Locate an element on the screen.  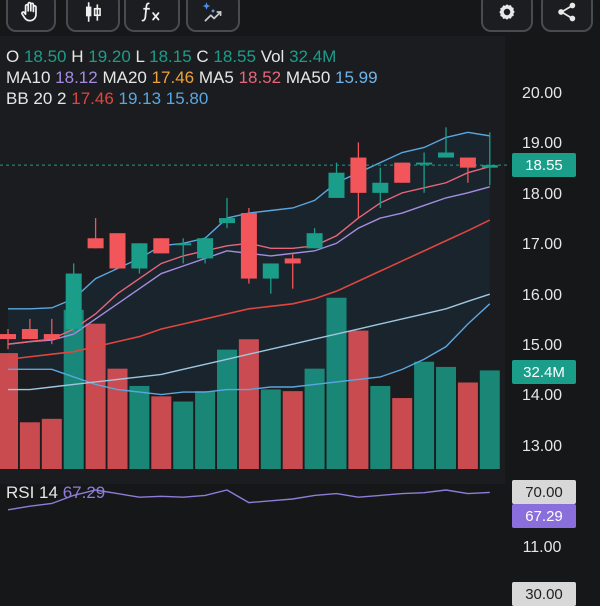
volume-label: Vol is located at coordinates (272, 56).